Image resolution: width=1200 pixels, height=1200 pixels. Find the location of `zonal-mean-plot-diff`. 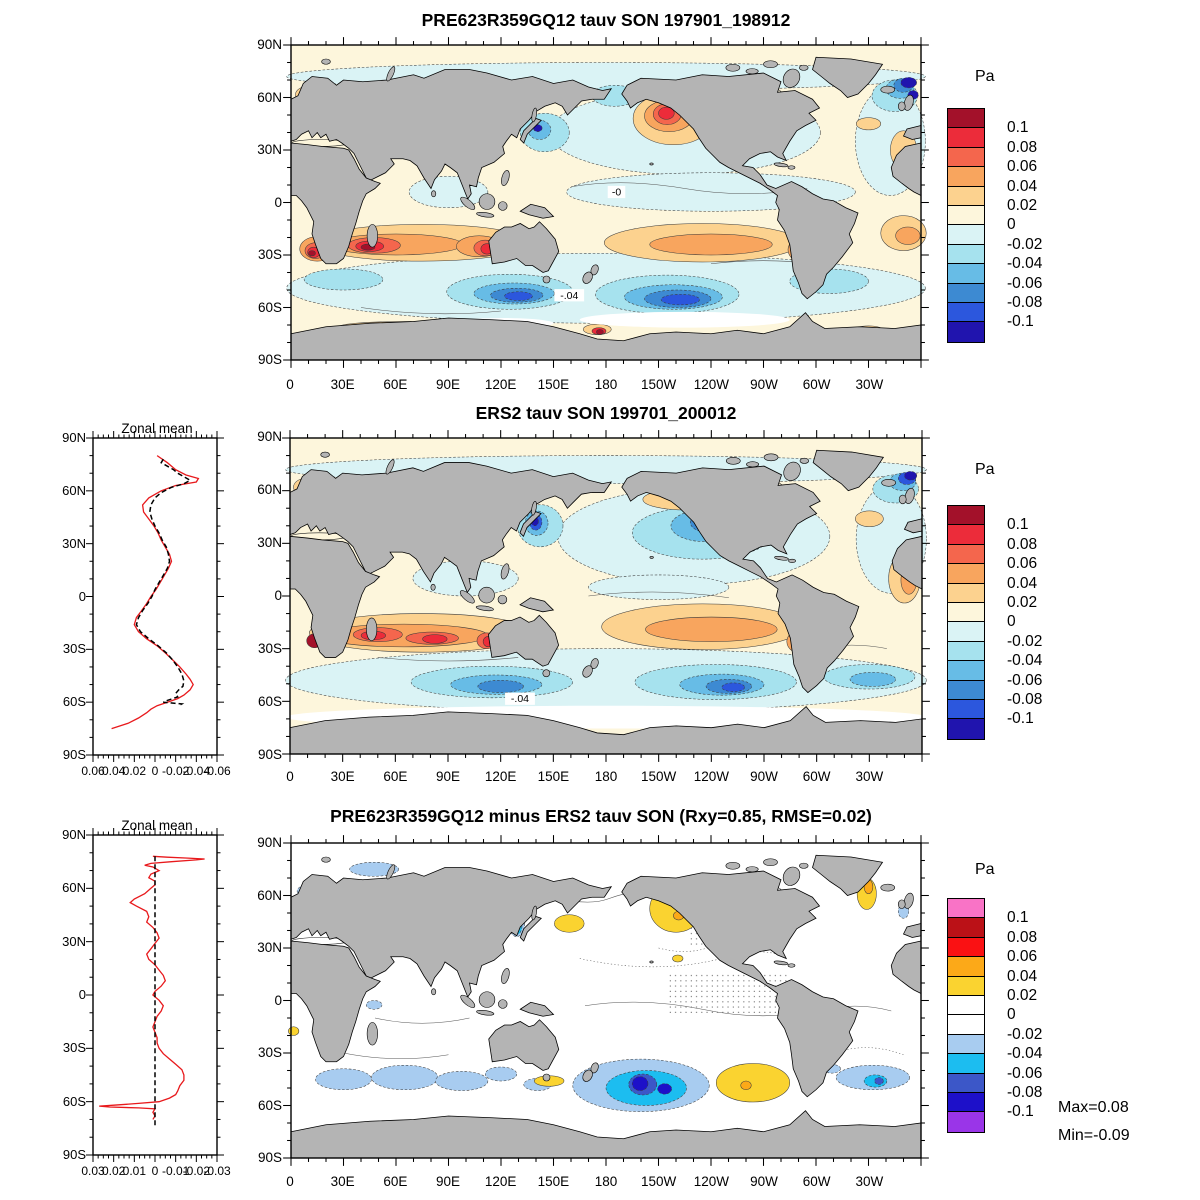

zonal-mean-plot-diff is located at coordinates (155, 995).